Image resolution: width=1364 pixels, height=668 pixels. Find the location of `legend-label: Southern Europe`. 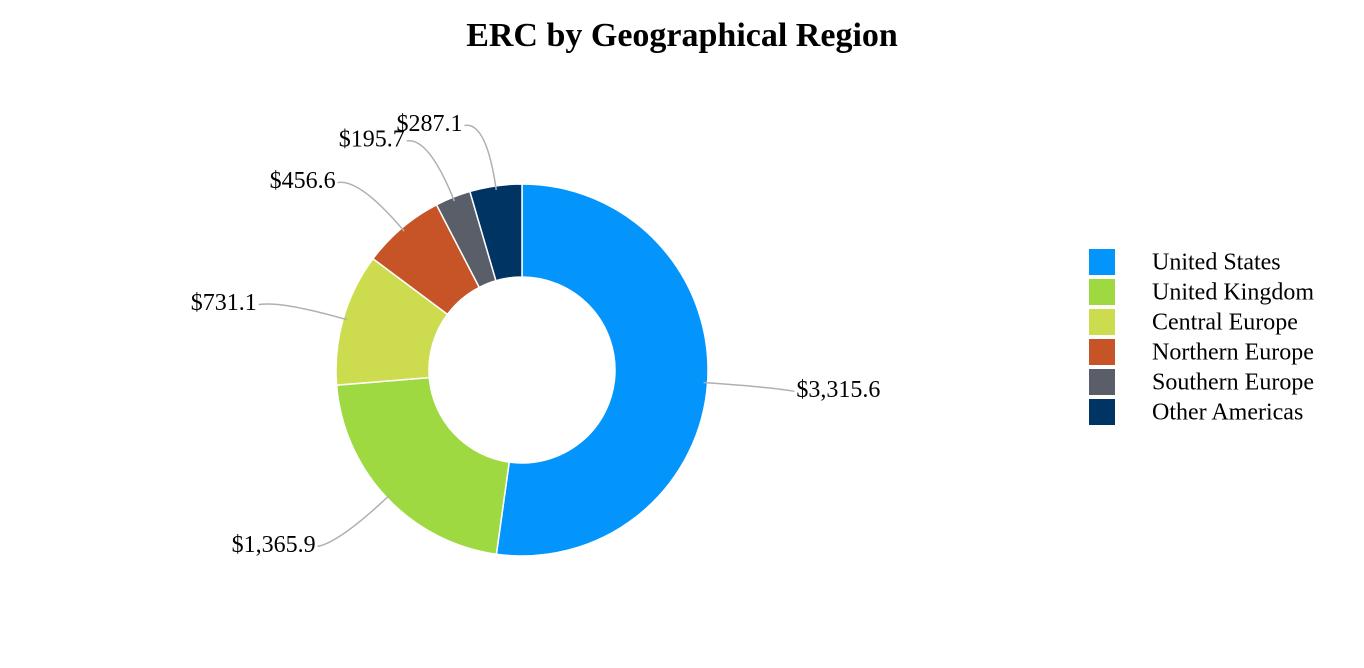

legend-label: Southern Europe is located at coordinates (1233, 383).